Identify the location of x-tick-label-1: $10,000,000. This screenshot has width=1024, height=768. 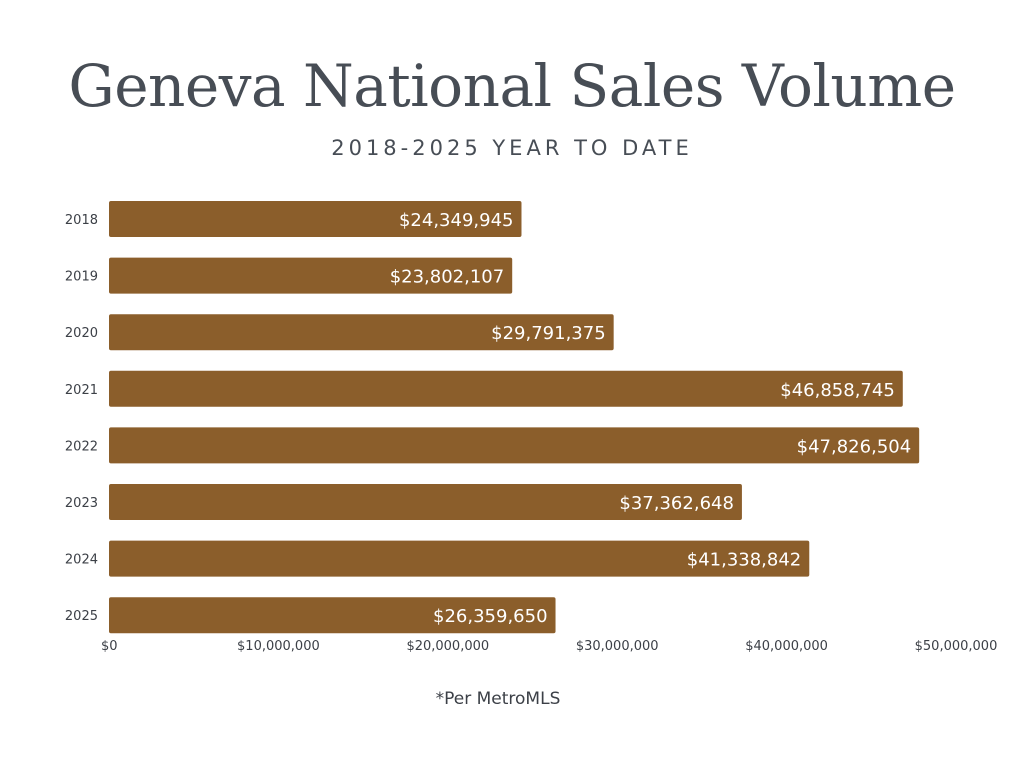
(278, 646).